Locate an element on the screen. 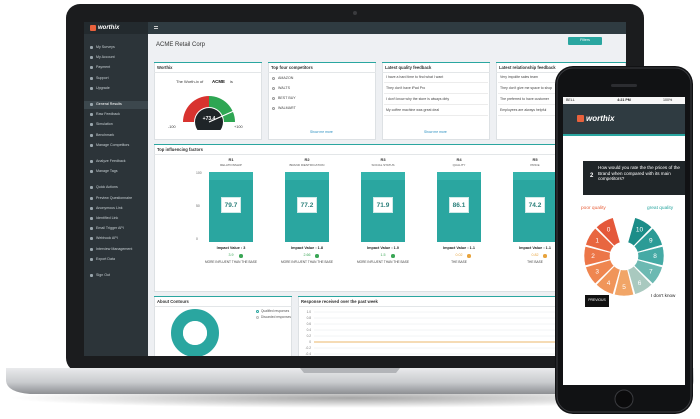 This screenshot has height=419, width=700. sidebar-item: Manage Competitors is located at coordinates (113, 144).